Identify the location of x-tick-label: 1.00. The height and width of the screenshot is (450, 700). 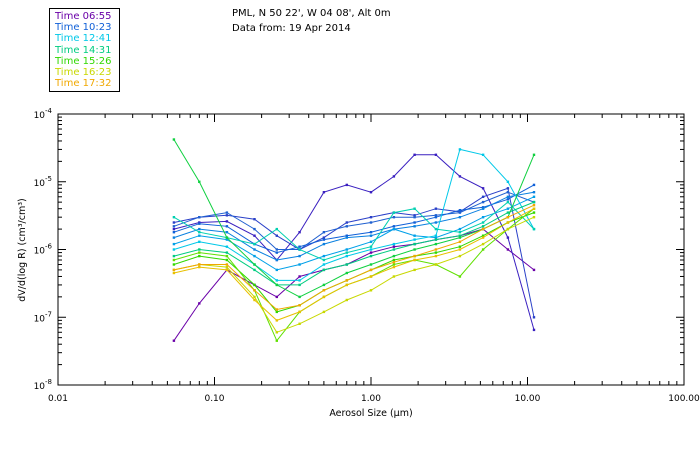
(371, 399).